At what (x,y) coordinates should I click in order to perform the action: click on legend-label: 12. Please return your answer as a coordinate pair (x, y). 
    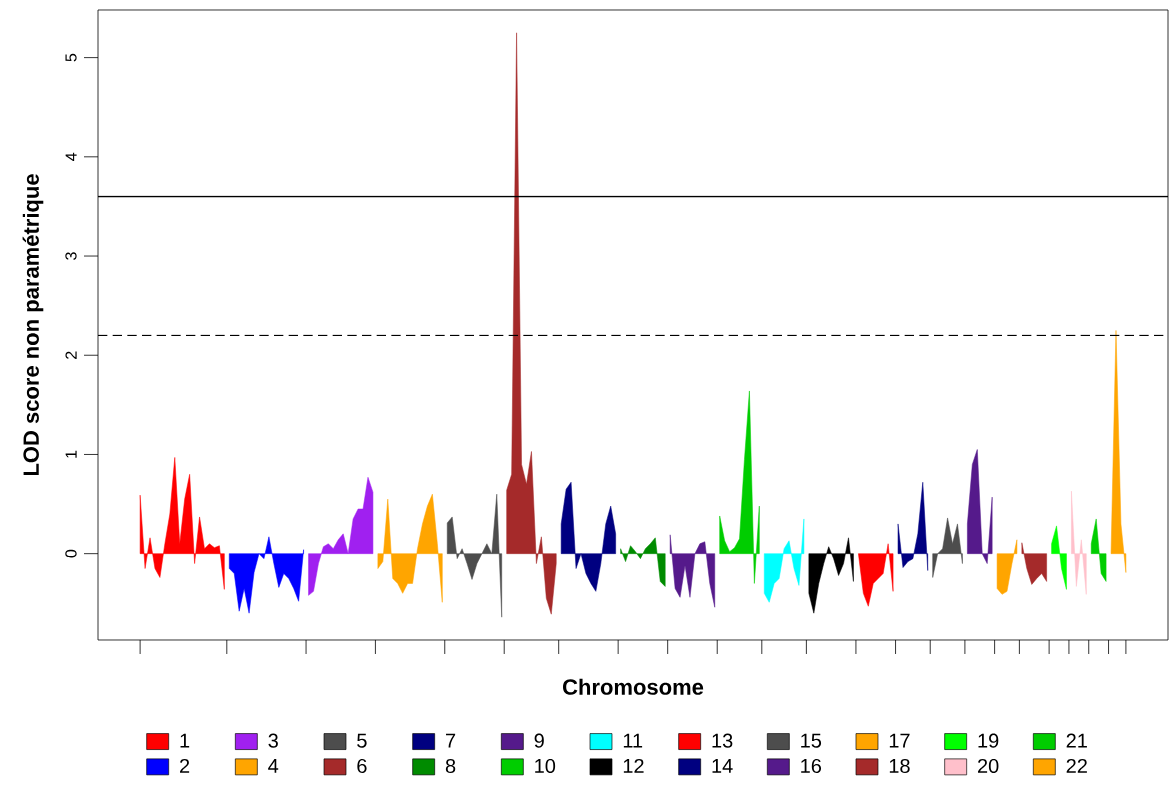
    Looking at the image, I should click on (633, 765).